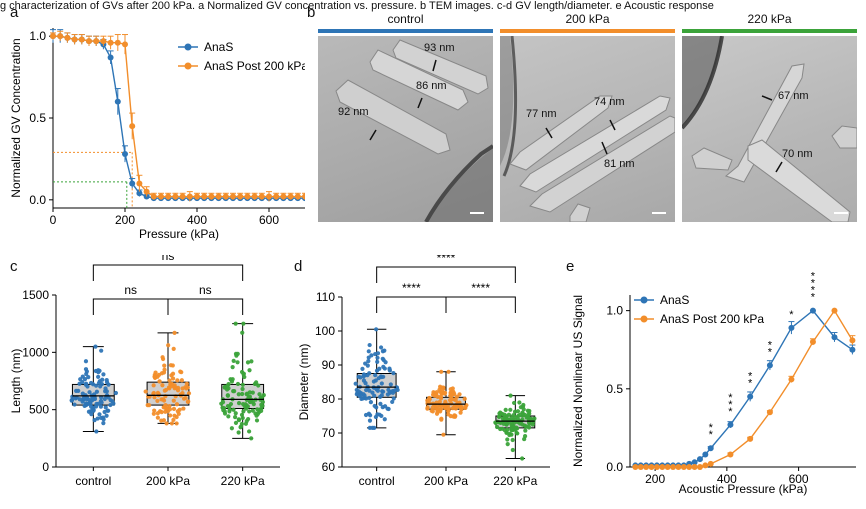 Image resolution: width=866 pixels, height=509 pixels. What do you see at coordinates (712, 319) in the screenshot?
I see `legend-label: AnaS Post 200 kPa` at bounding box center [712, 319].